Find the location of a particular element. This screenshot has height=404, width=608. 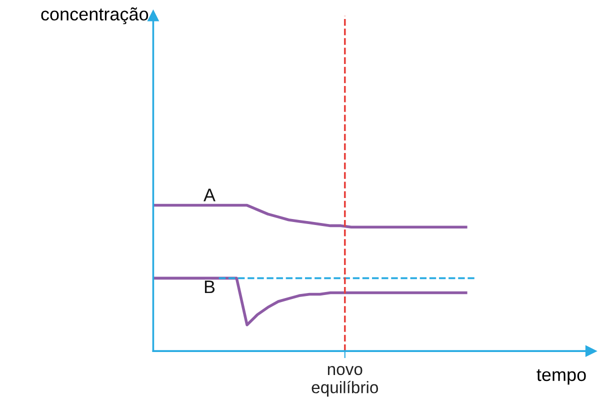

text: concentração is located at coordinates (94, 15).